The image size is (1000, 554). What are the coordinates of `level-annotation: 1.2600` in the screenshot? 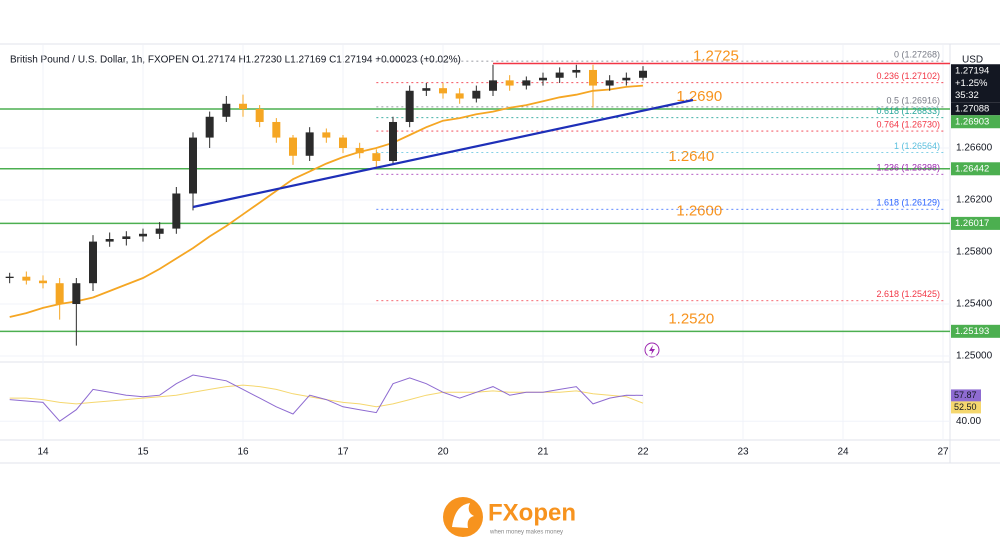 It's located at (699, 210).